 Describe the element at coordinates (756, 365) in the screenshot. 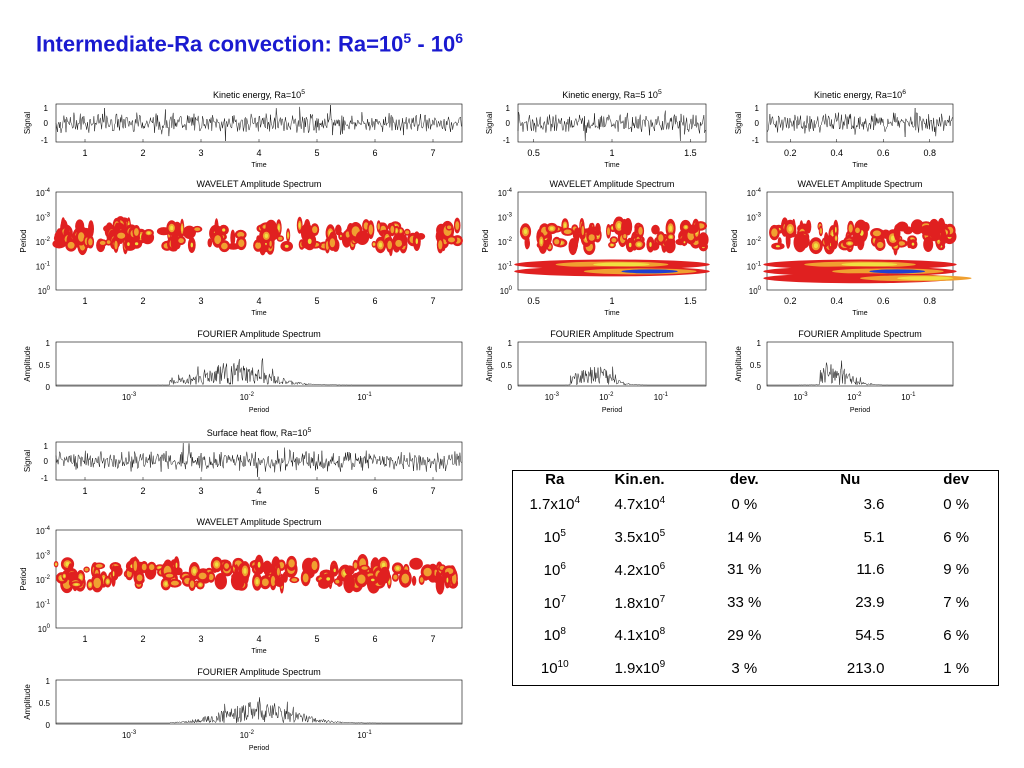

I see `amplitude-tick-label: 0.5` at that location.